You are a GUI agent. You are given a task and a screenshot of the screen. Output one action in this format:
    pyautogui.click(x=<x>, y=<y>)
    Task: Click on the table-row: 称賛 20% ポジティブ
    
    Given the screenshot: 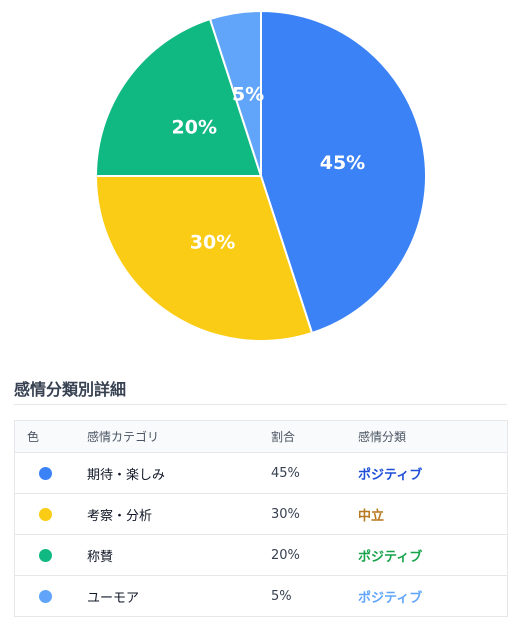 What is the action you would take?
    pyautogui.click(x=261, y=555)
    